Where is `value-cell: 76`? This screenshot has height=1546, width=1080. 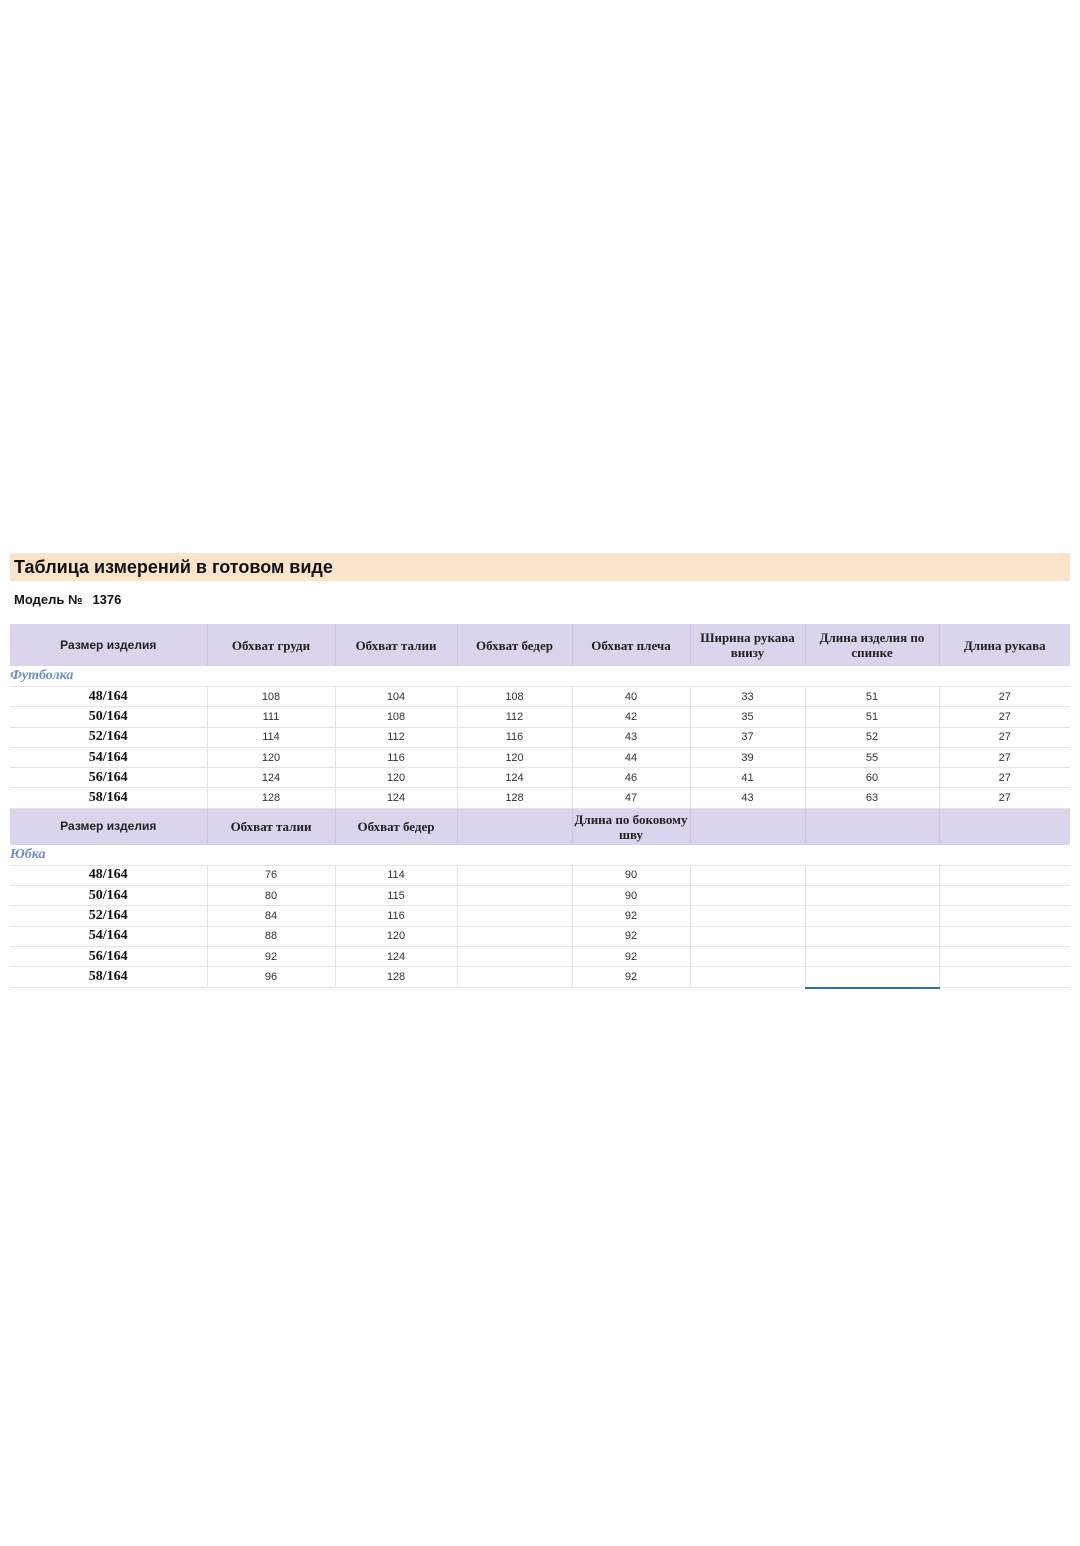
value-cell: 76 is located at coordinates (270, 876).